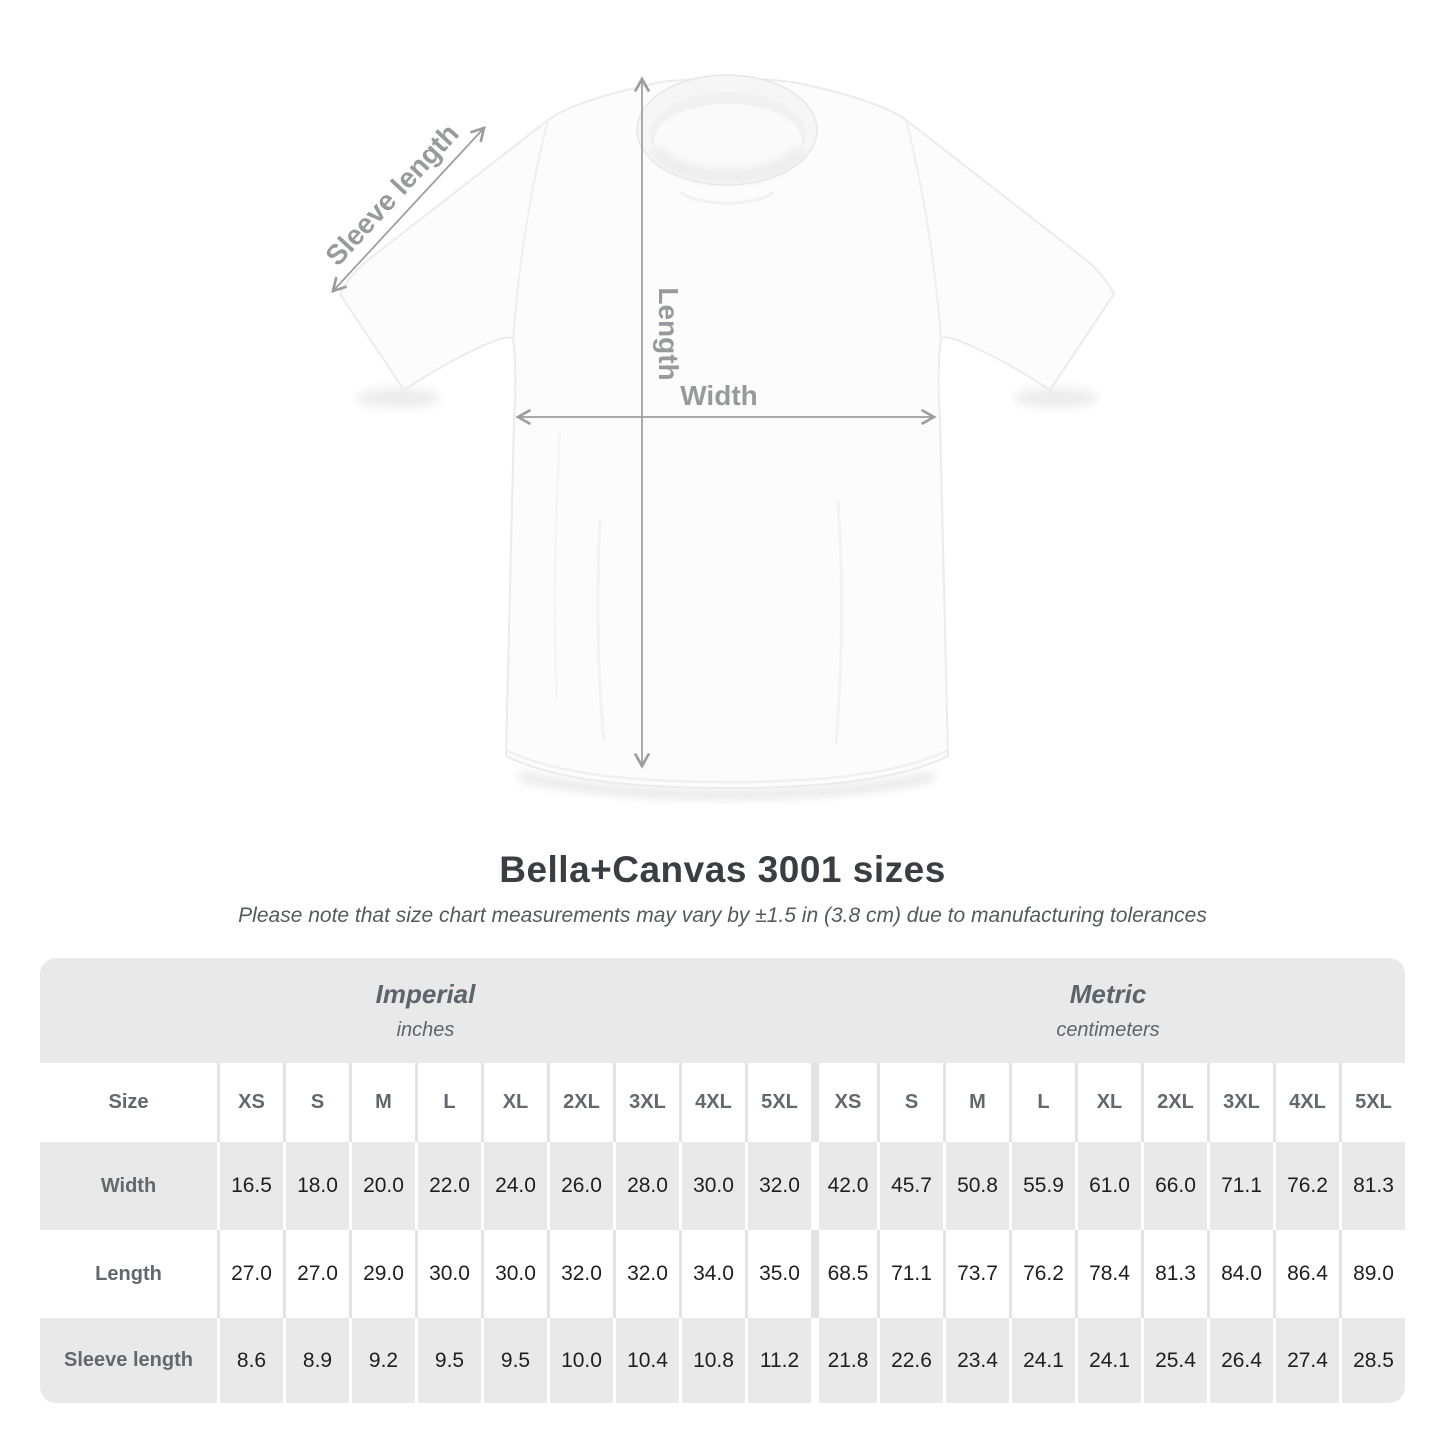  Describe the element at coordinates (1174, 1186) in the screenshot. I see `table-cell: 66.0` at that location.